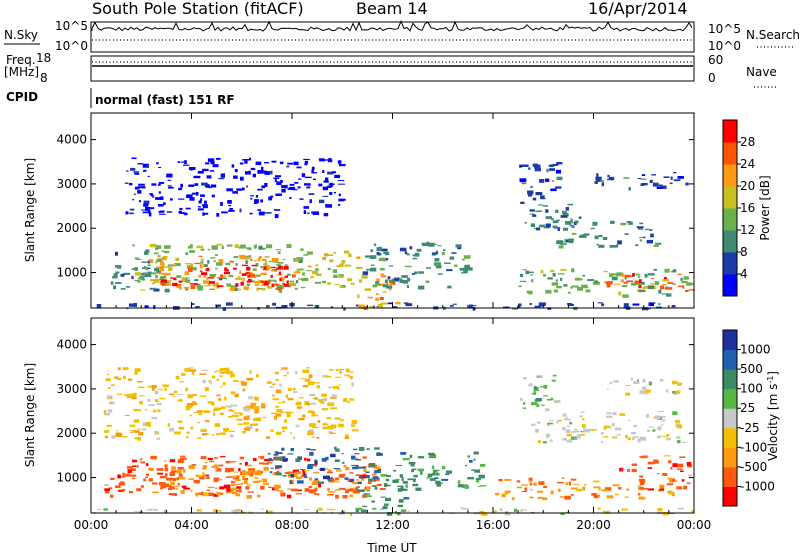 The width and height of the screenshot is (800, 554). Describe the element at coordinates (71, 389) in the screenshot. I see `velocity-y-tick-label: 3000` at that location.